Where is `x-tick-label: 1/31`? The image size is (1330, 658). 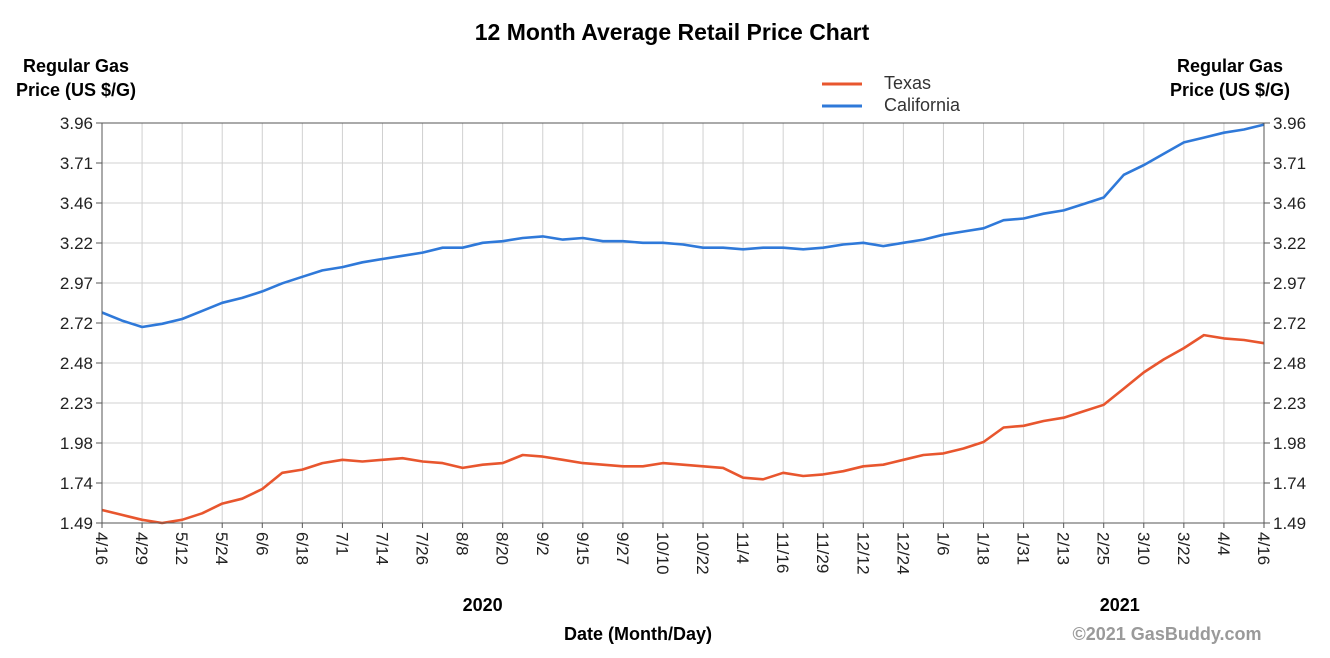
x-tick-label: 1/31 is located at coordinates (1023, 548).